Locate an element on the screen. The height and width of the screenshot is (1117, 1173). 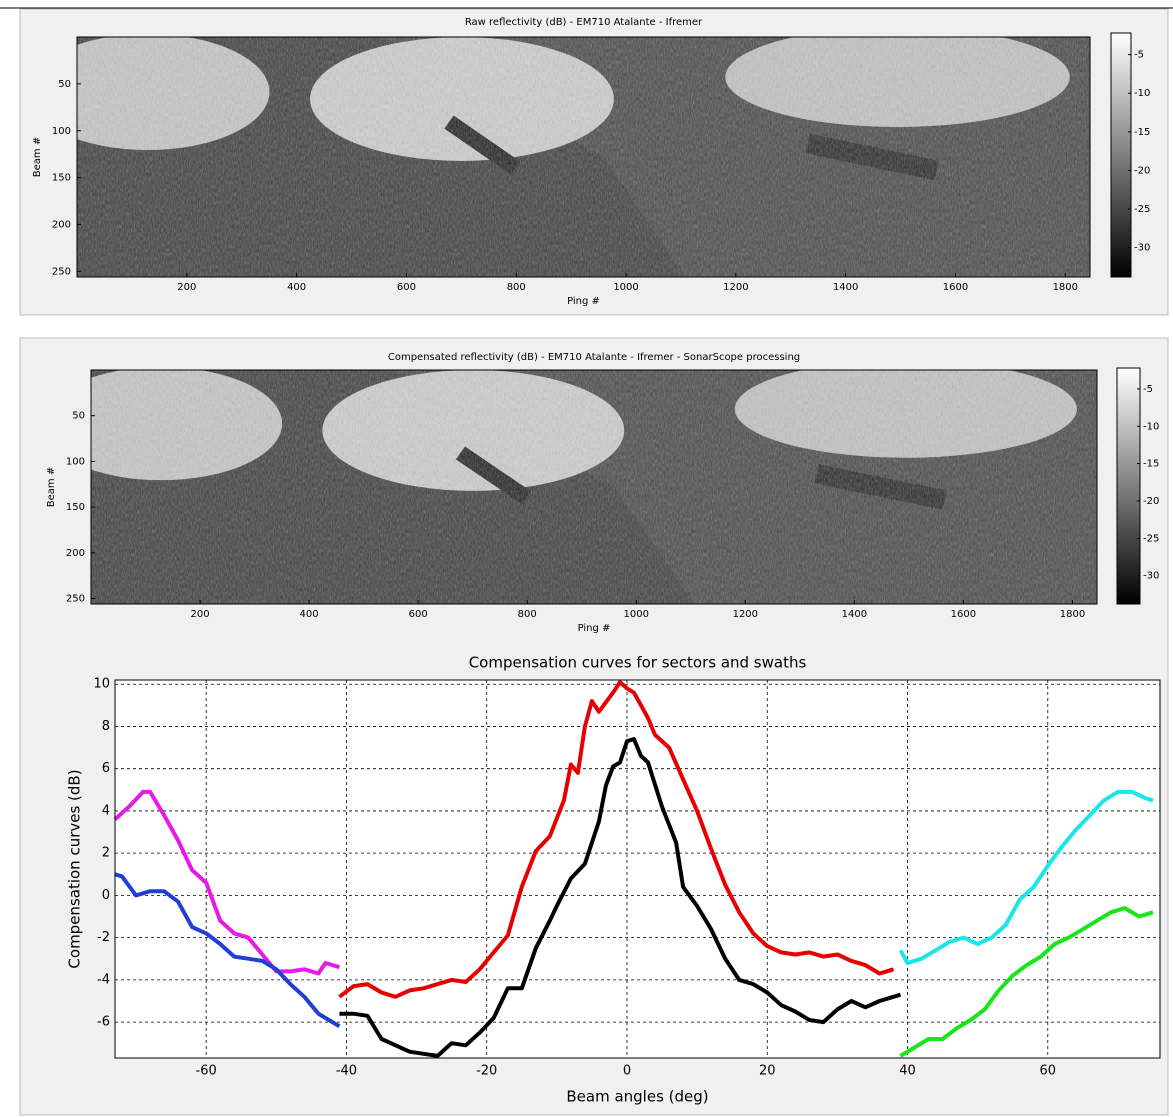
y-tick-label: 2 is located at coordinates (106, 853).